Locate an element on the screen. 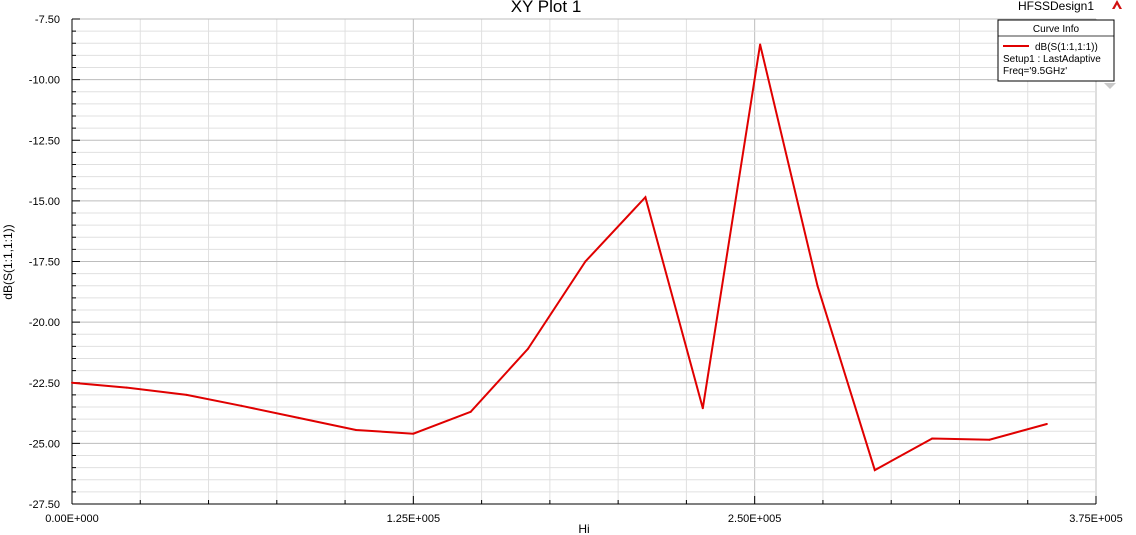 Image resolution: width=1136 pixels, height=535 pixels. x-tick-label: 1.25E+005 is located at coordinates (414, 519).